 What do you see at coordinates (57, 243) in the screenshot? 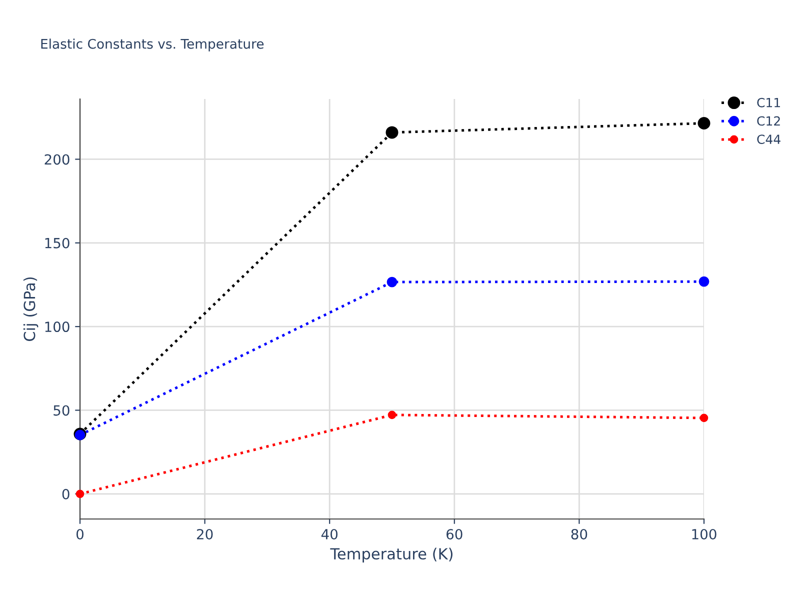
I see `y-tick-label: 150` at bounding box center [57, 243].